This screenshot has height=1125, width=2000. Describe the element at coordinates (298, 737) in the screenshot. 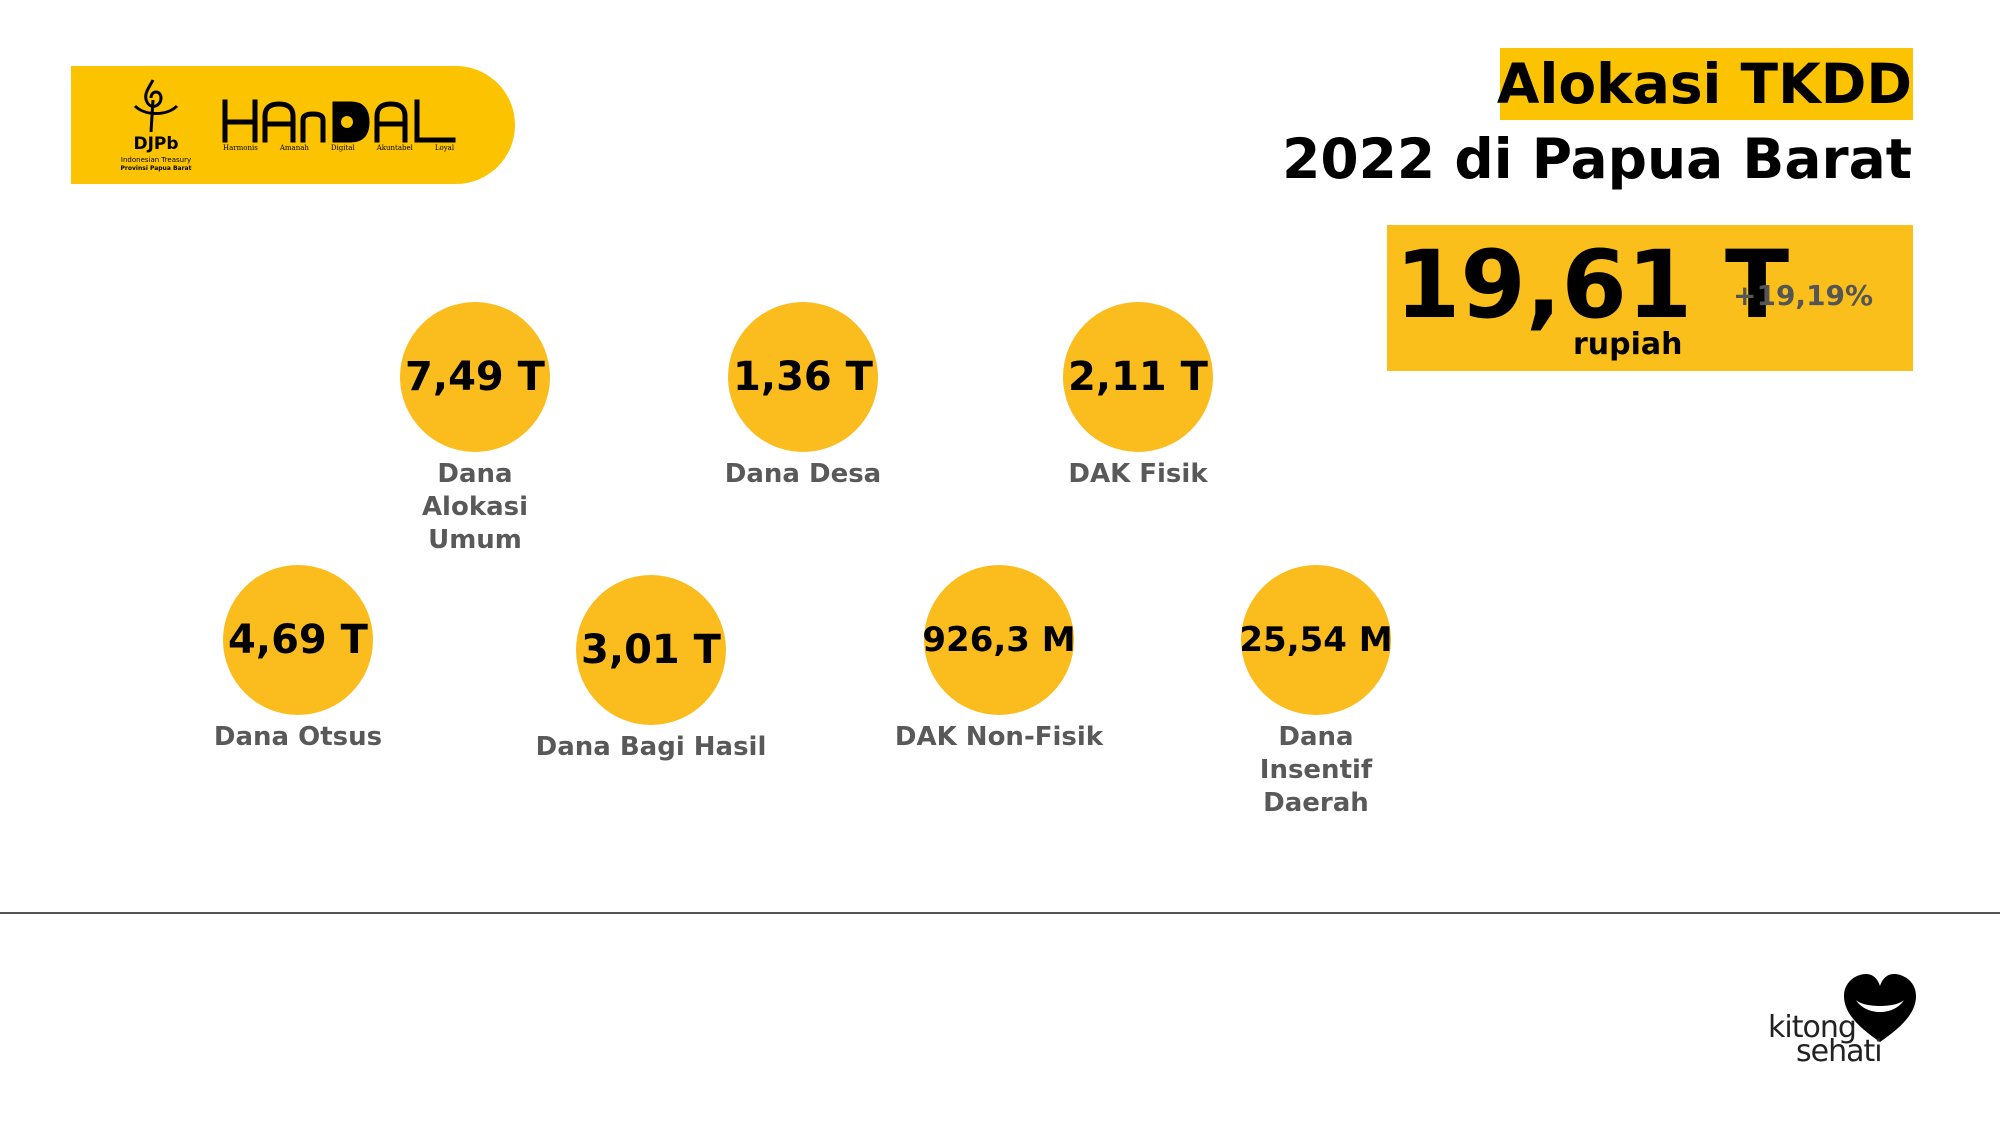

I see `item-label: Dana Otsus` at that location.